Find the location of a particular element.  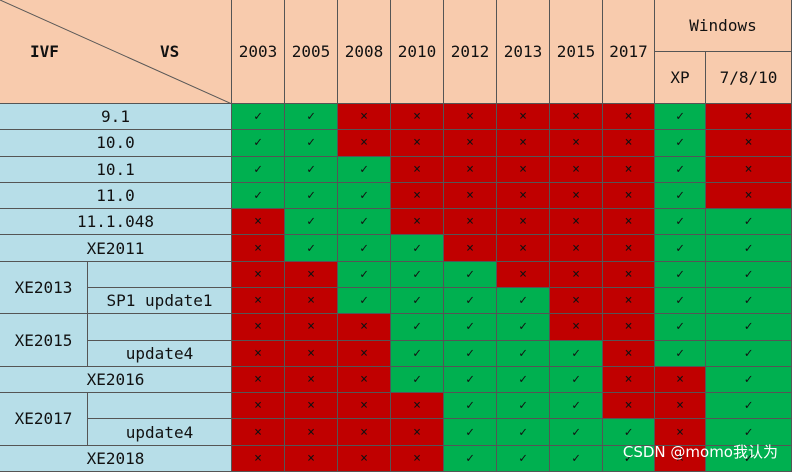

column-header: 2003 is located at coordinates (258, 52).